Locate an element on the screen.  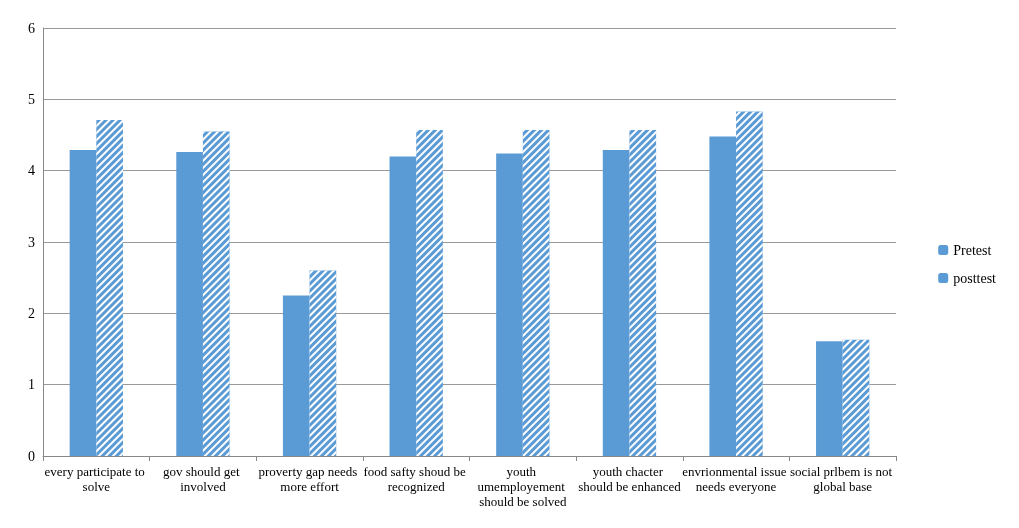
x-tick-label: proverty gap needs more effort is located at coordinates (309, 479).